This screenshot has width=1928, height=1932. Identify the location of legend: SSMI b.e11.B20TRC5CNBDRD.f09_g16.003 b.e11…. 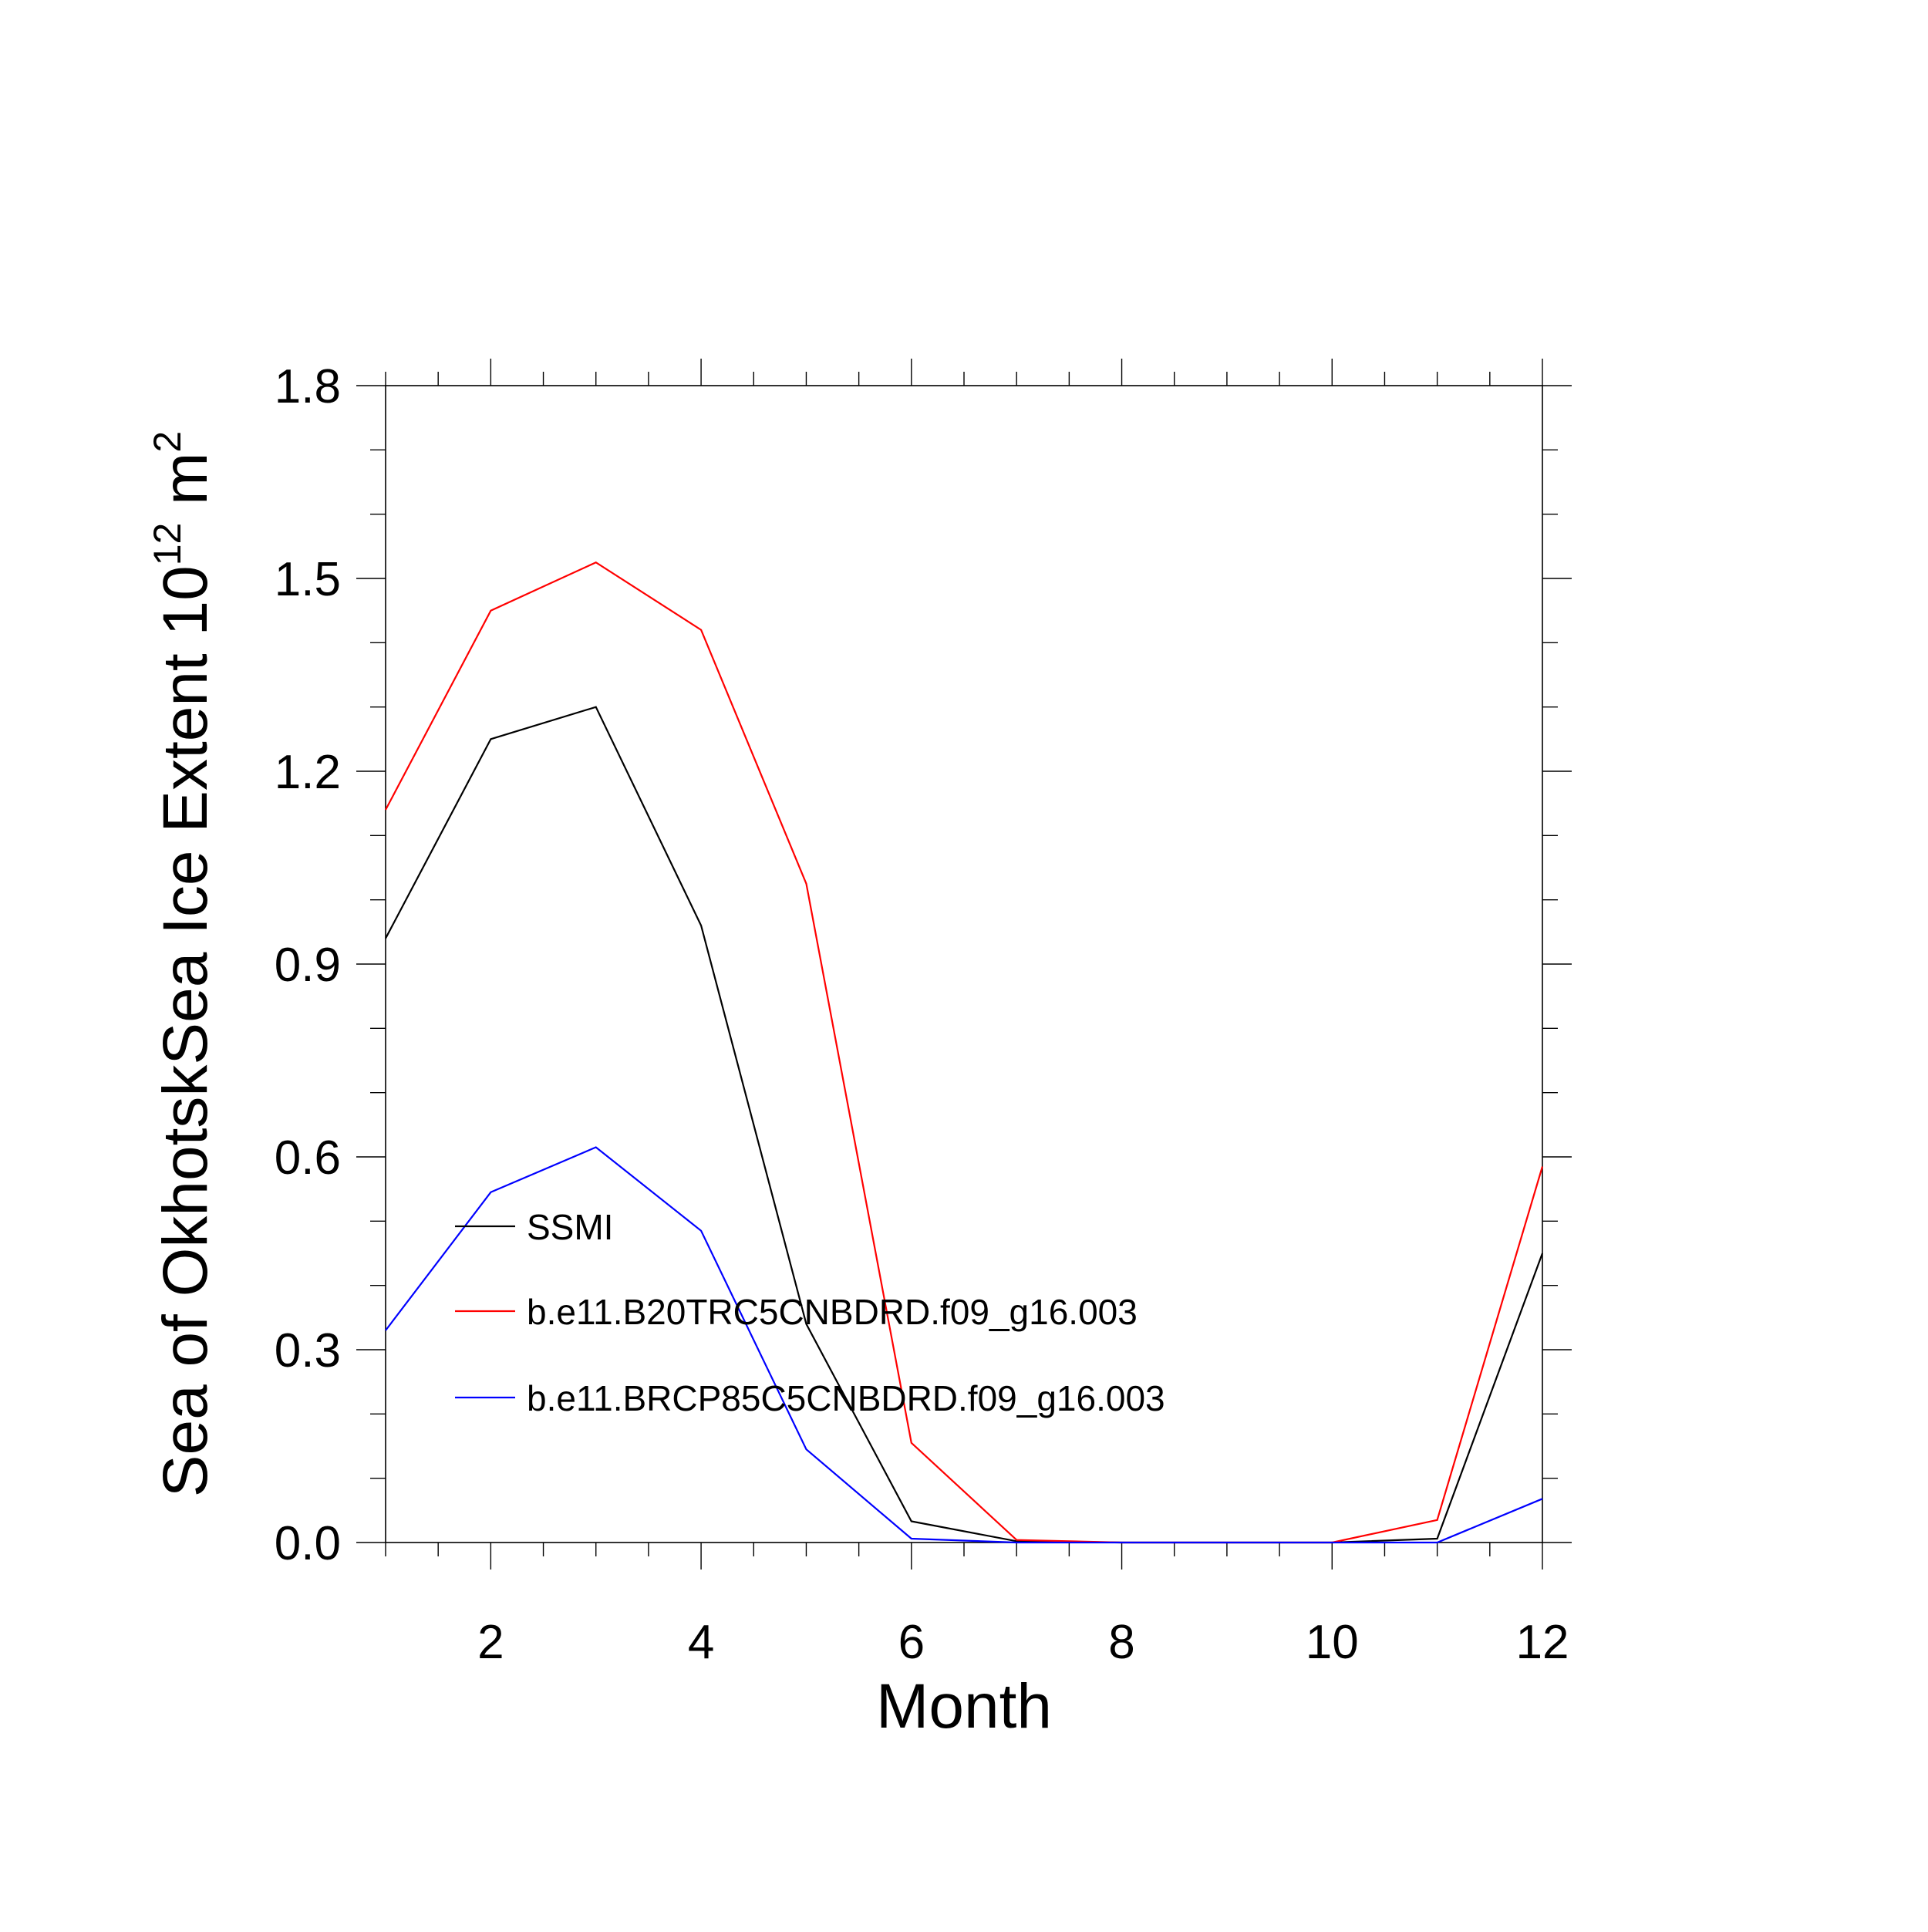
(810, 1312).